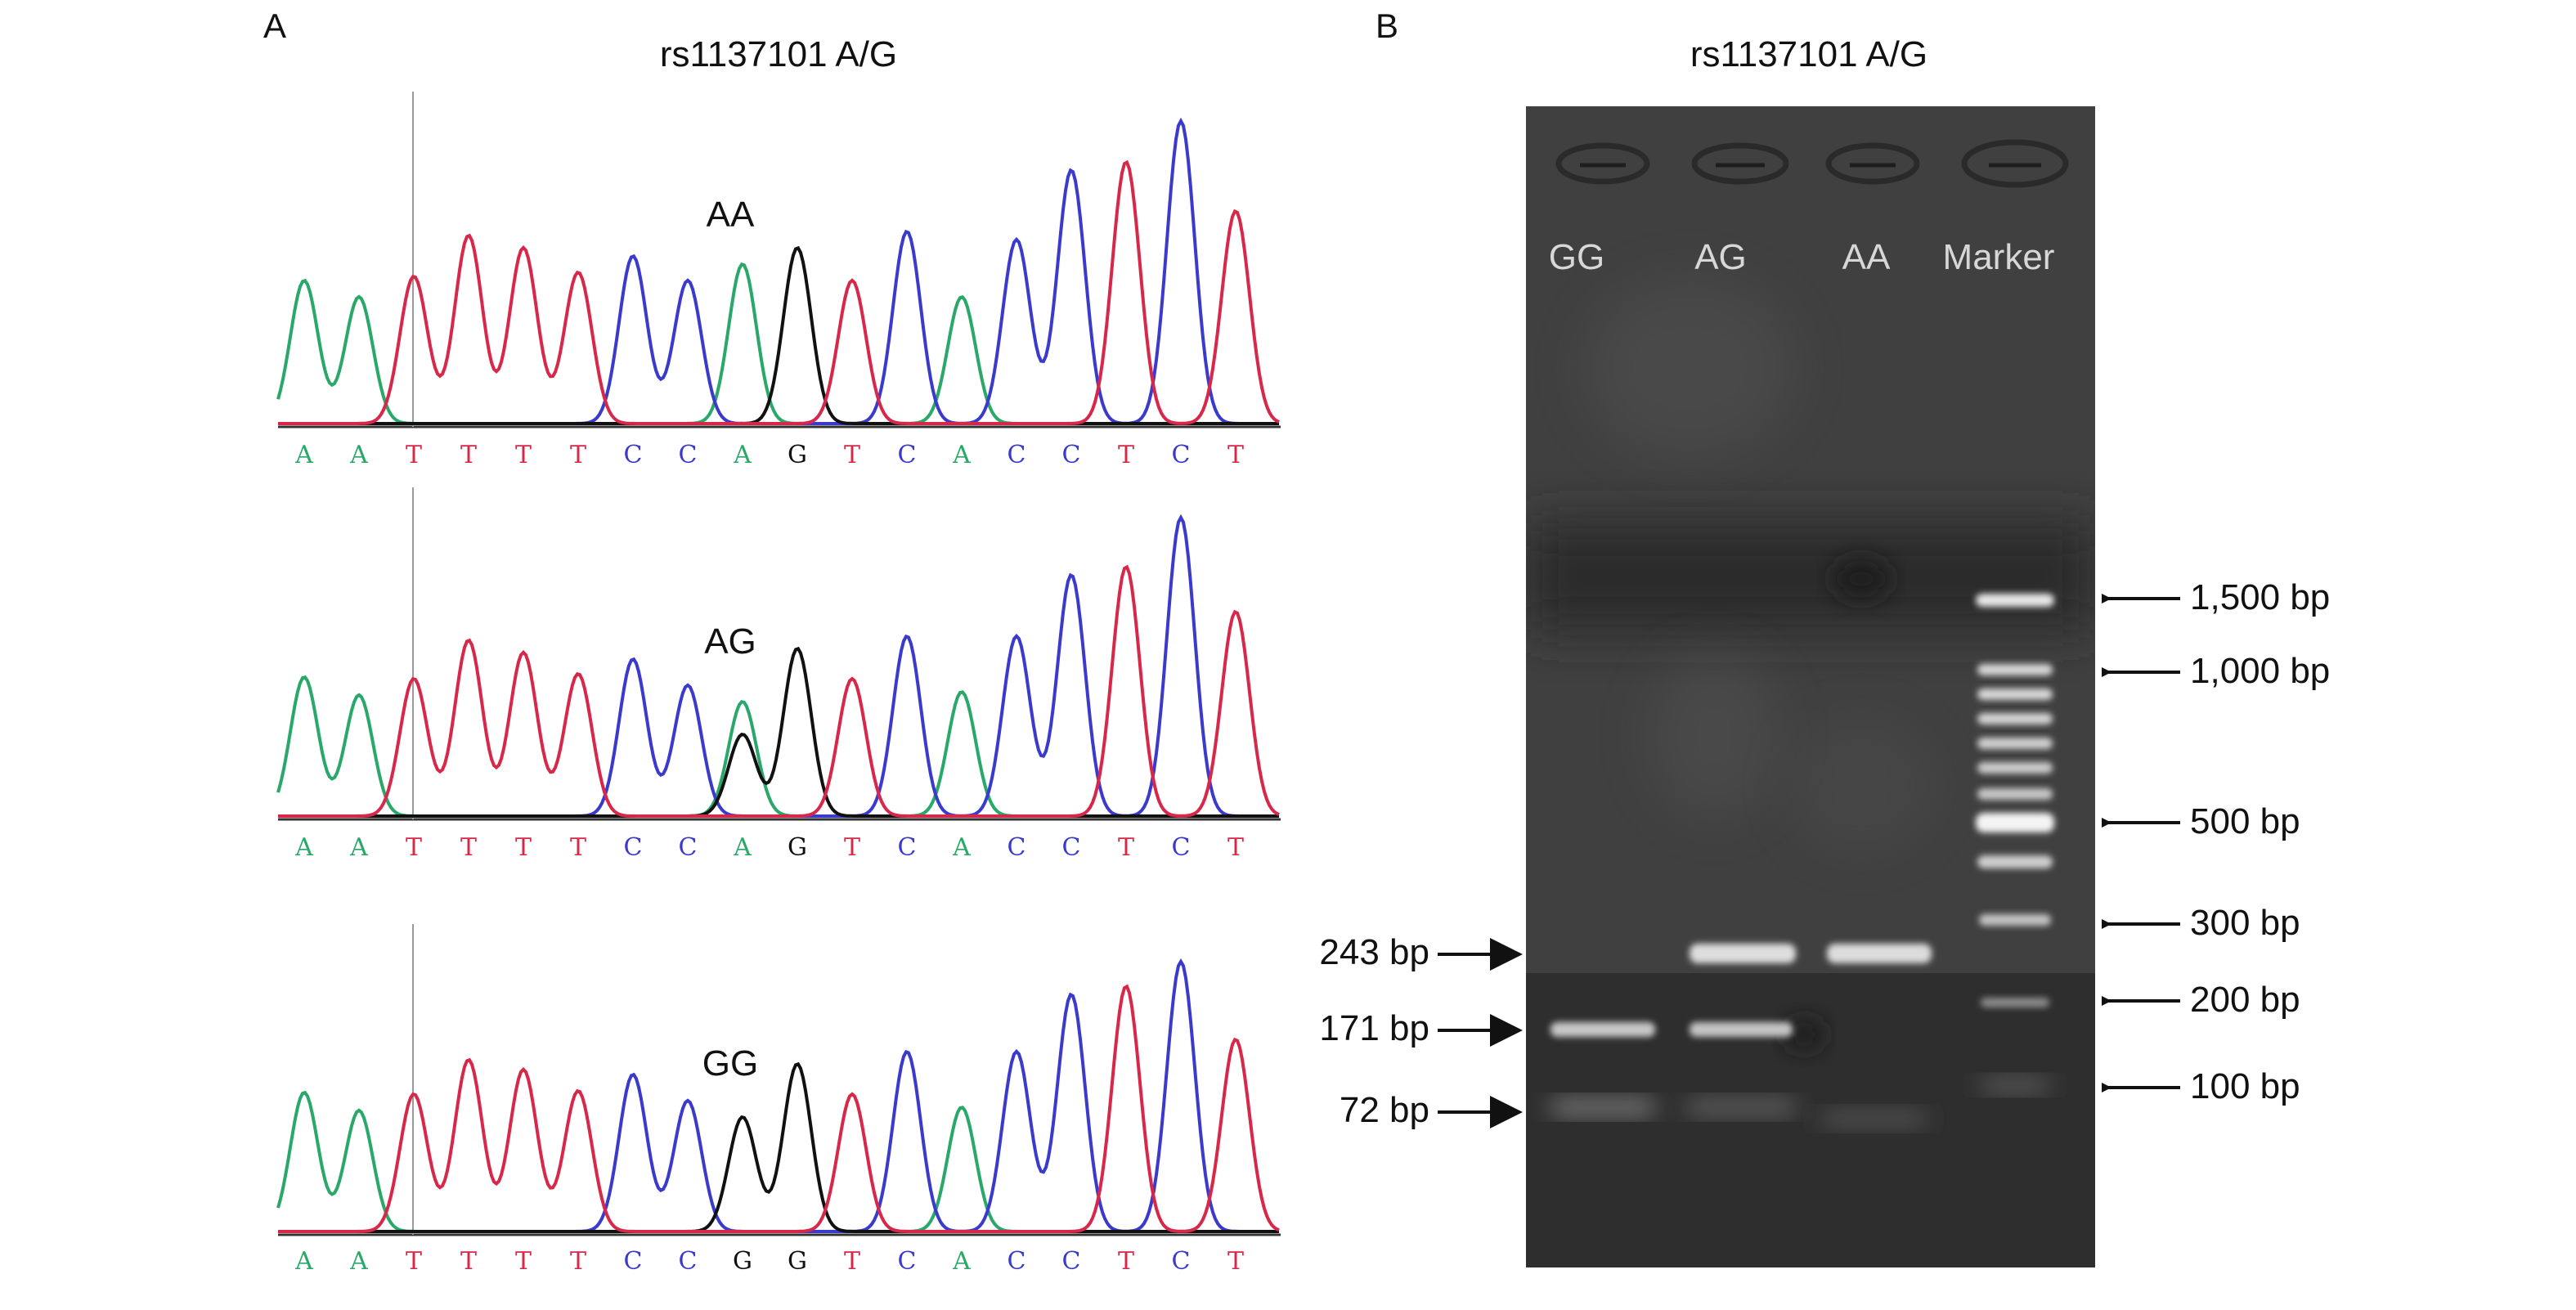 The image size is (2576, 1310). Describe the element at coordinates (2245, 821) in the screenshot. I see `marker-label-500: 500 bp` at that location.